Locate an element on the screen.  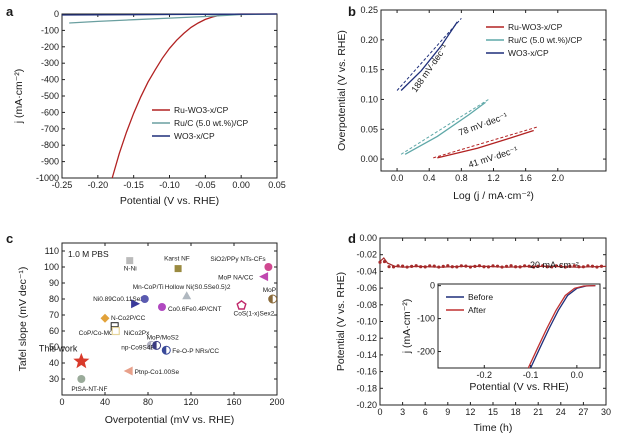
x-tick-label: 3 is located at coordinates (402, 412).